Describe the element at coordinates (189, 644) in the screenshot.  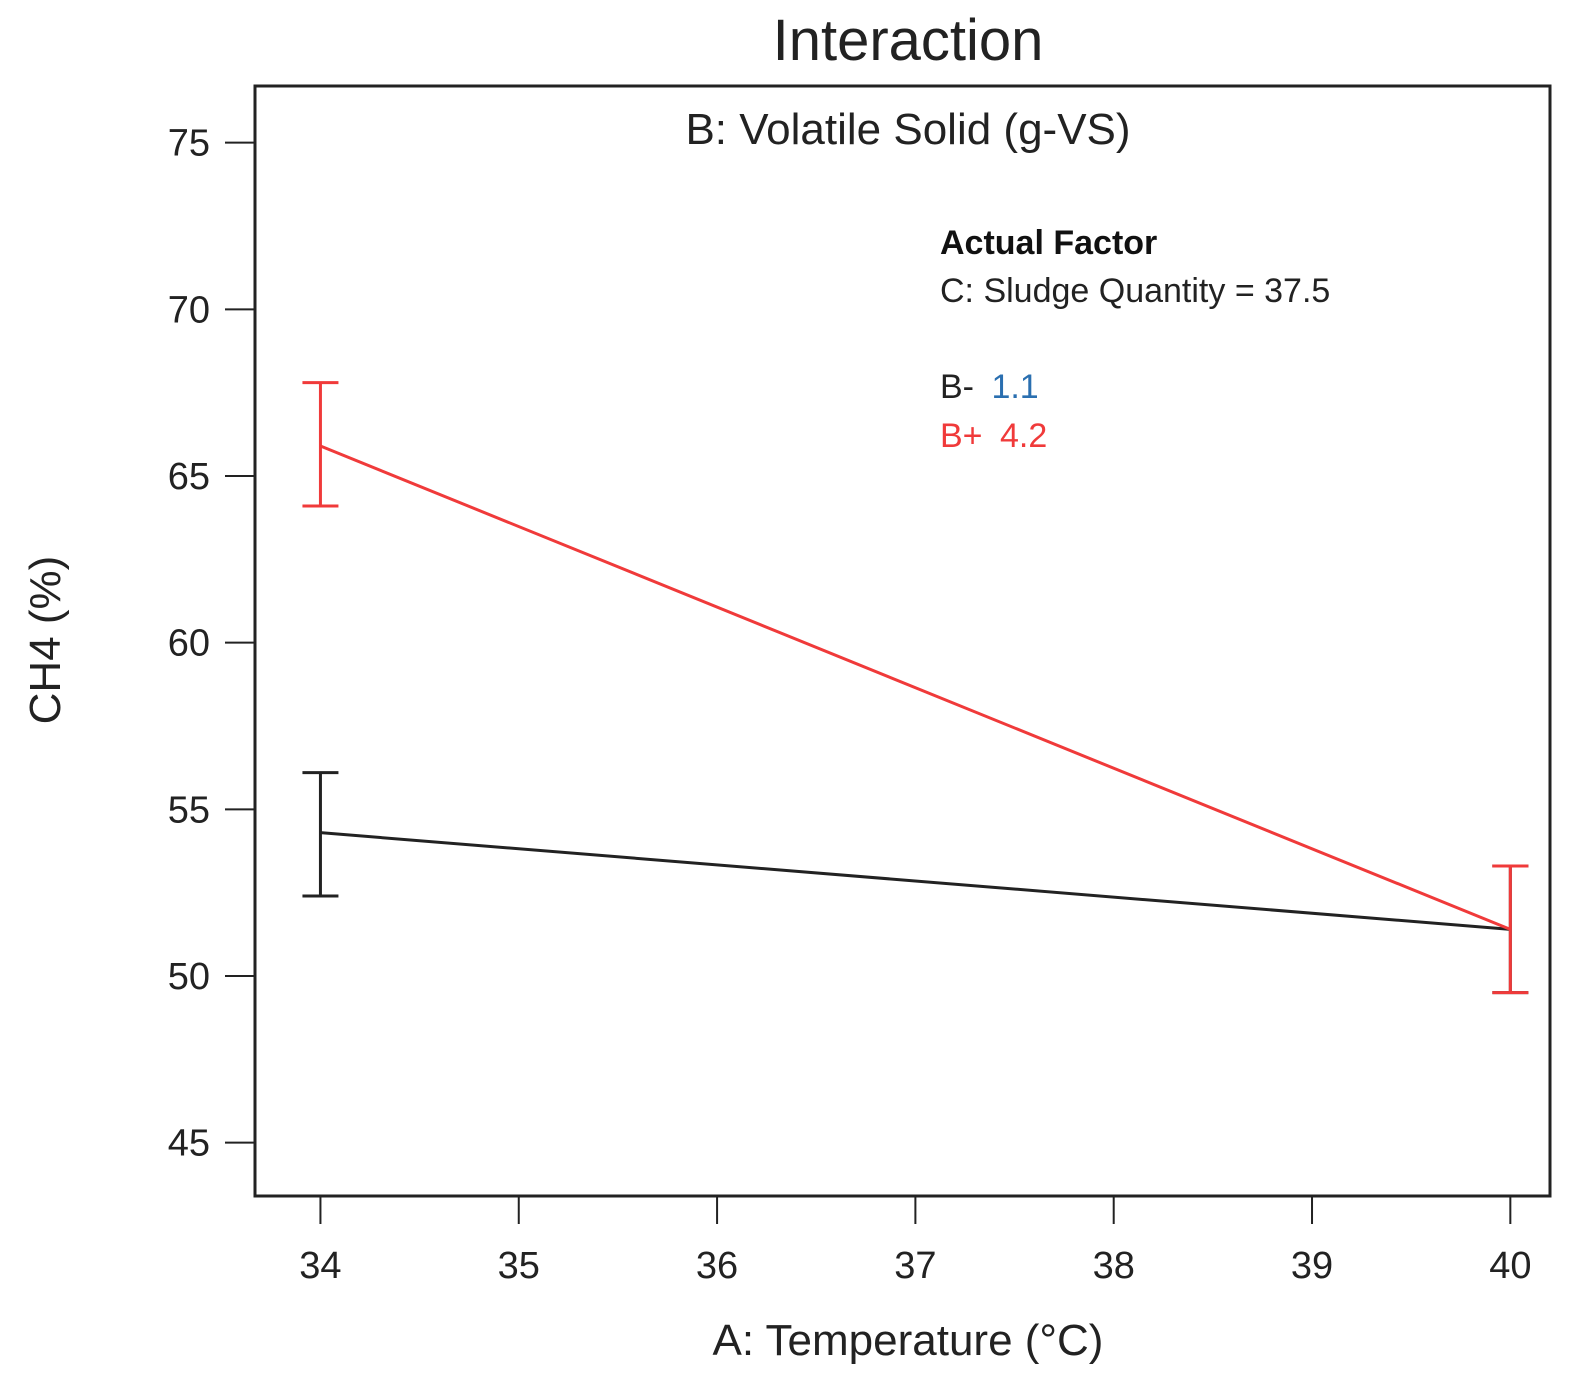
I see `y-tick-label: 60` at that location.